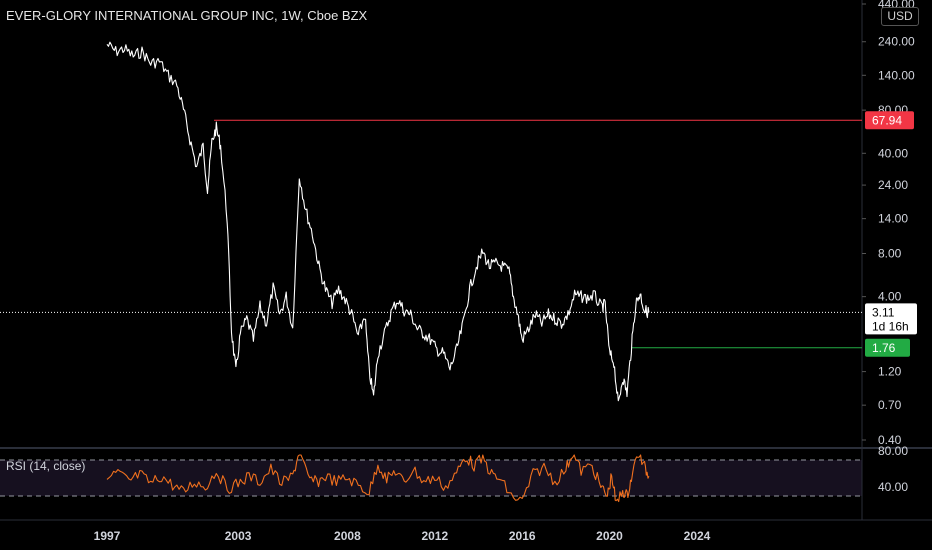  What do you see at coordinates (107, 536) in the screenshot?
I see `time-tick-label: 1997` at bounding box center [107, 536].